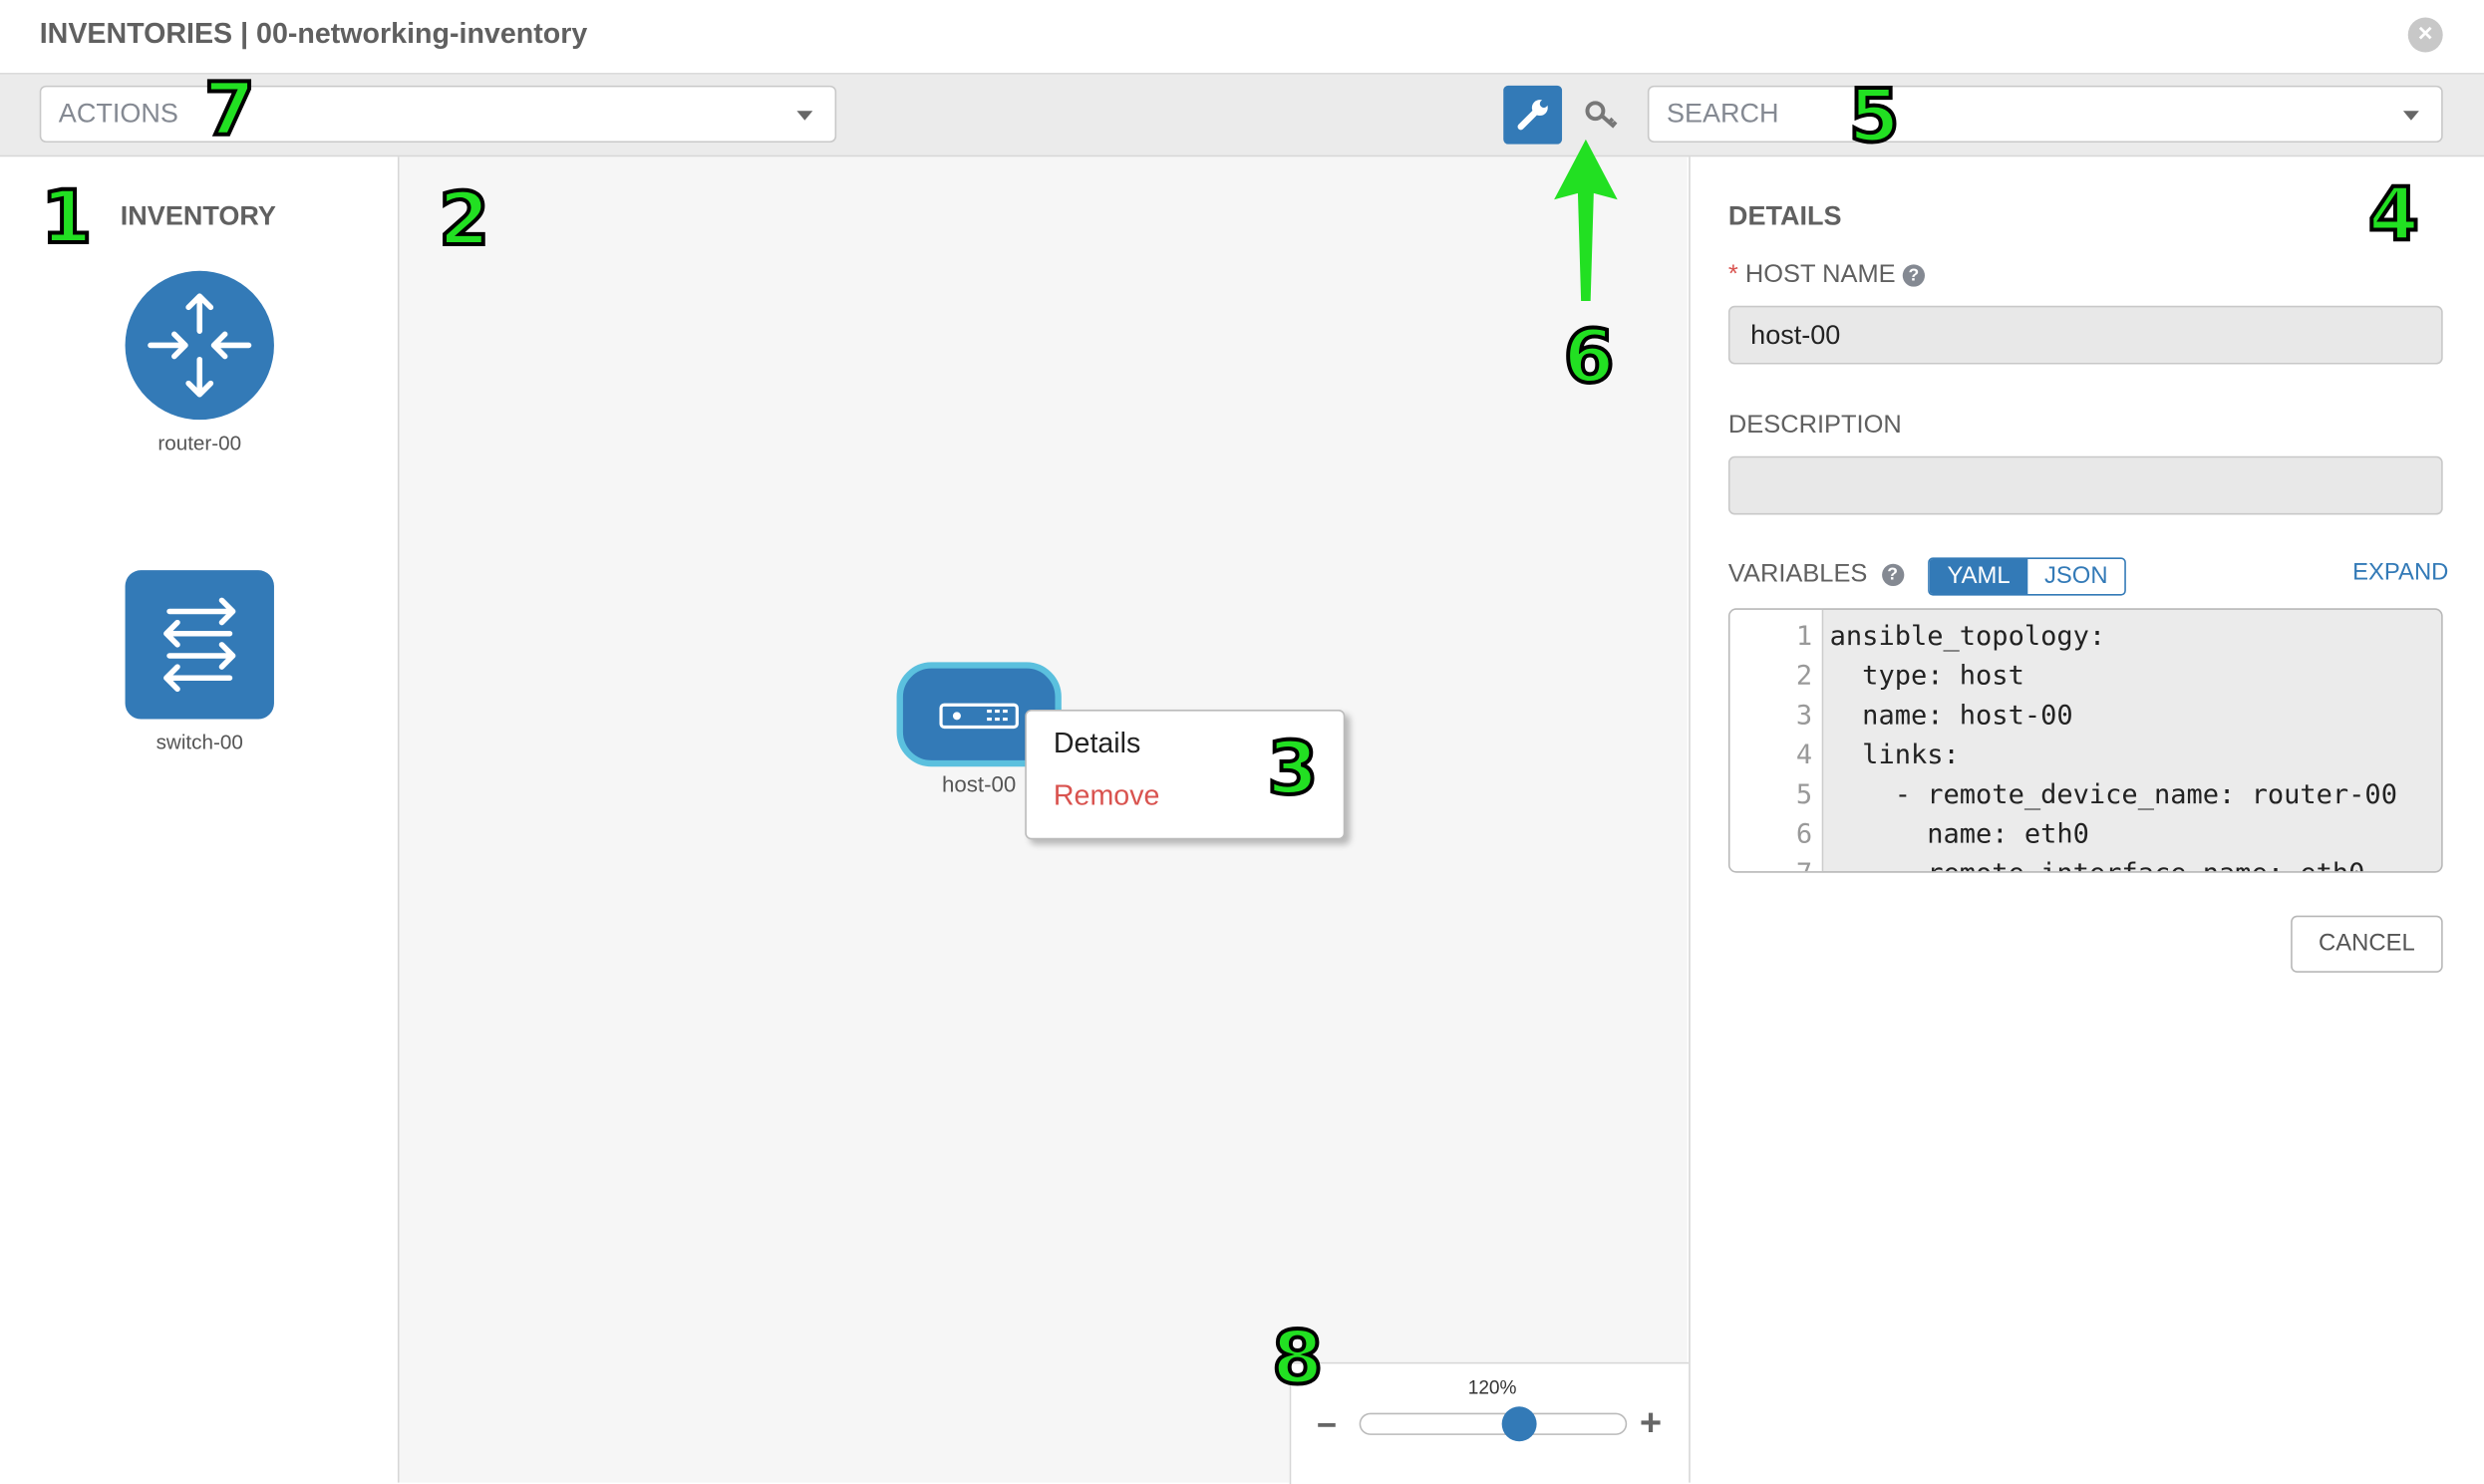  What do you see at coordinates (1959, 834) in the screenshot?
I see `code-line: name: eth0` at bounding box center [1959, 834].